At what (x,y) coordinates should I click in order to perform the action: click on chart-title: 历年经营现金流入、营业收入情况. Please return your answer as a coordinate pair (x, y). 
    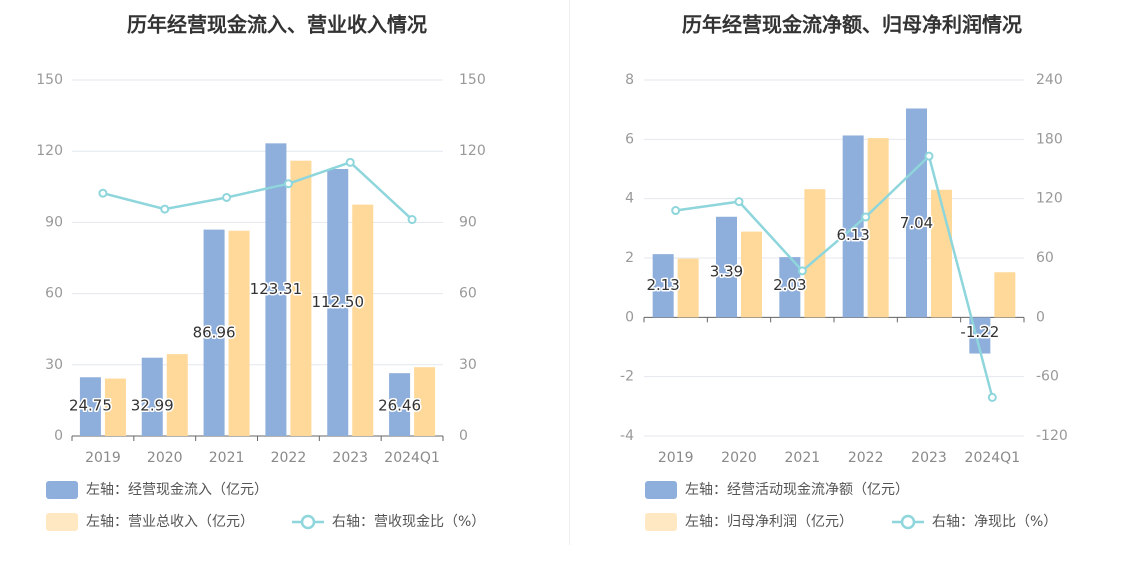
    Looking at the image, I should click on (277, 25).